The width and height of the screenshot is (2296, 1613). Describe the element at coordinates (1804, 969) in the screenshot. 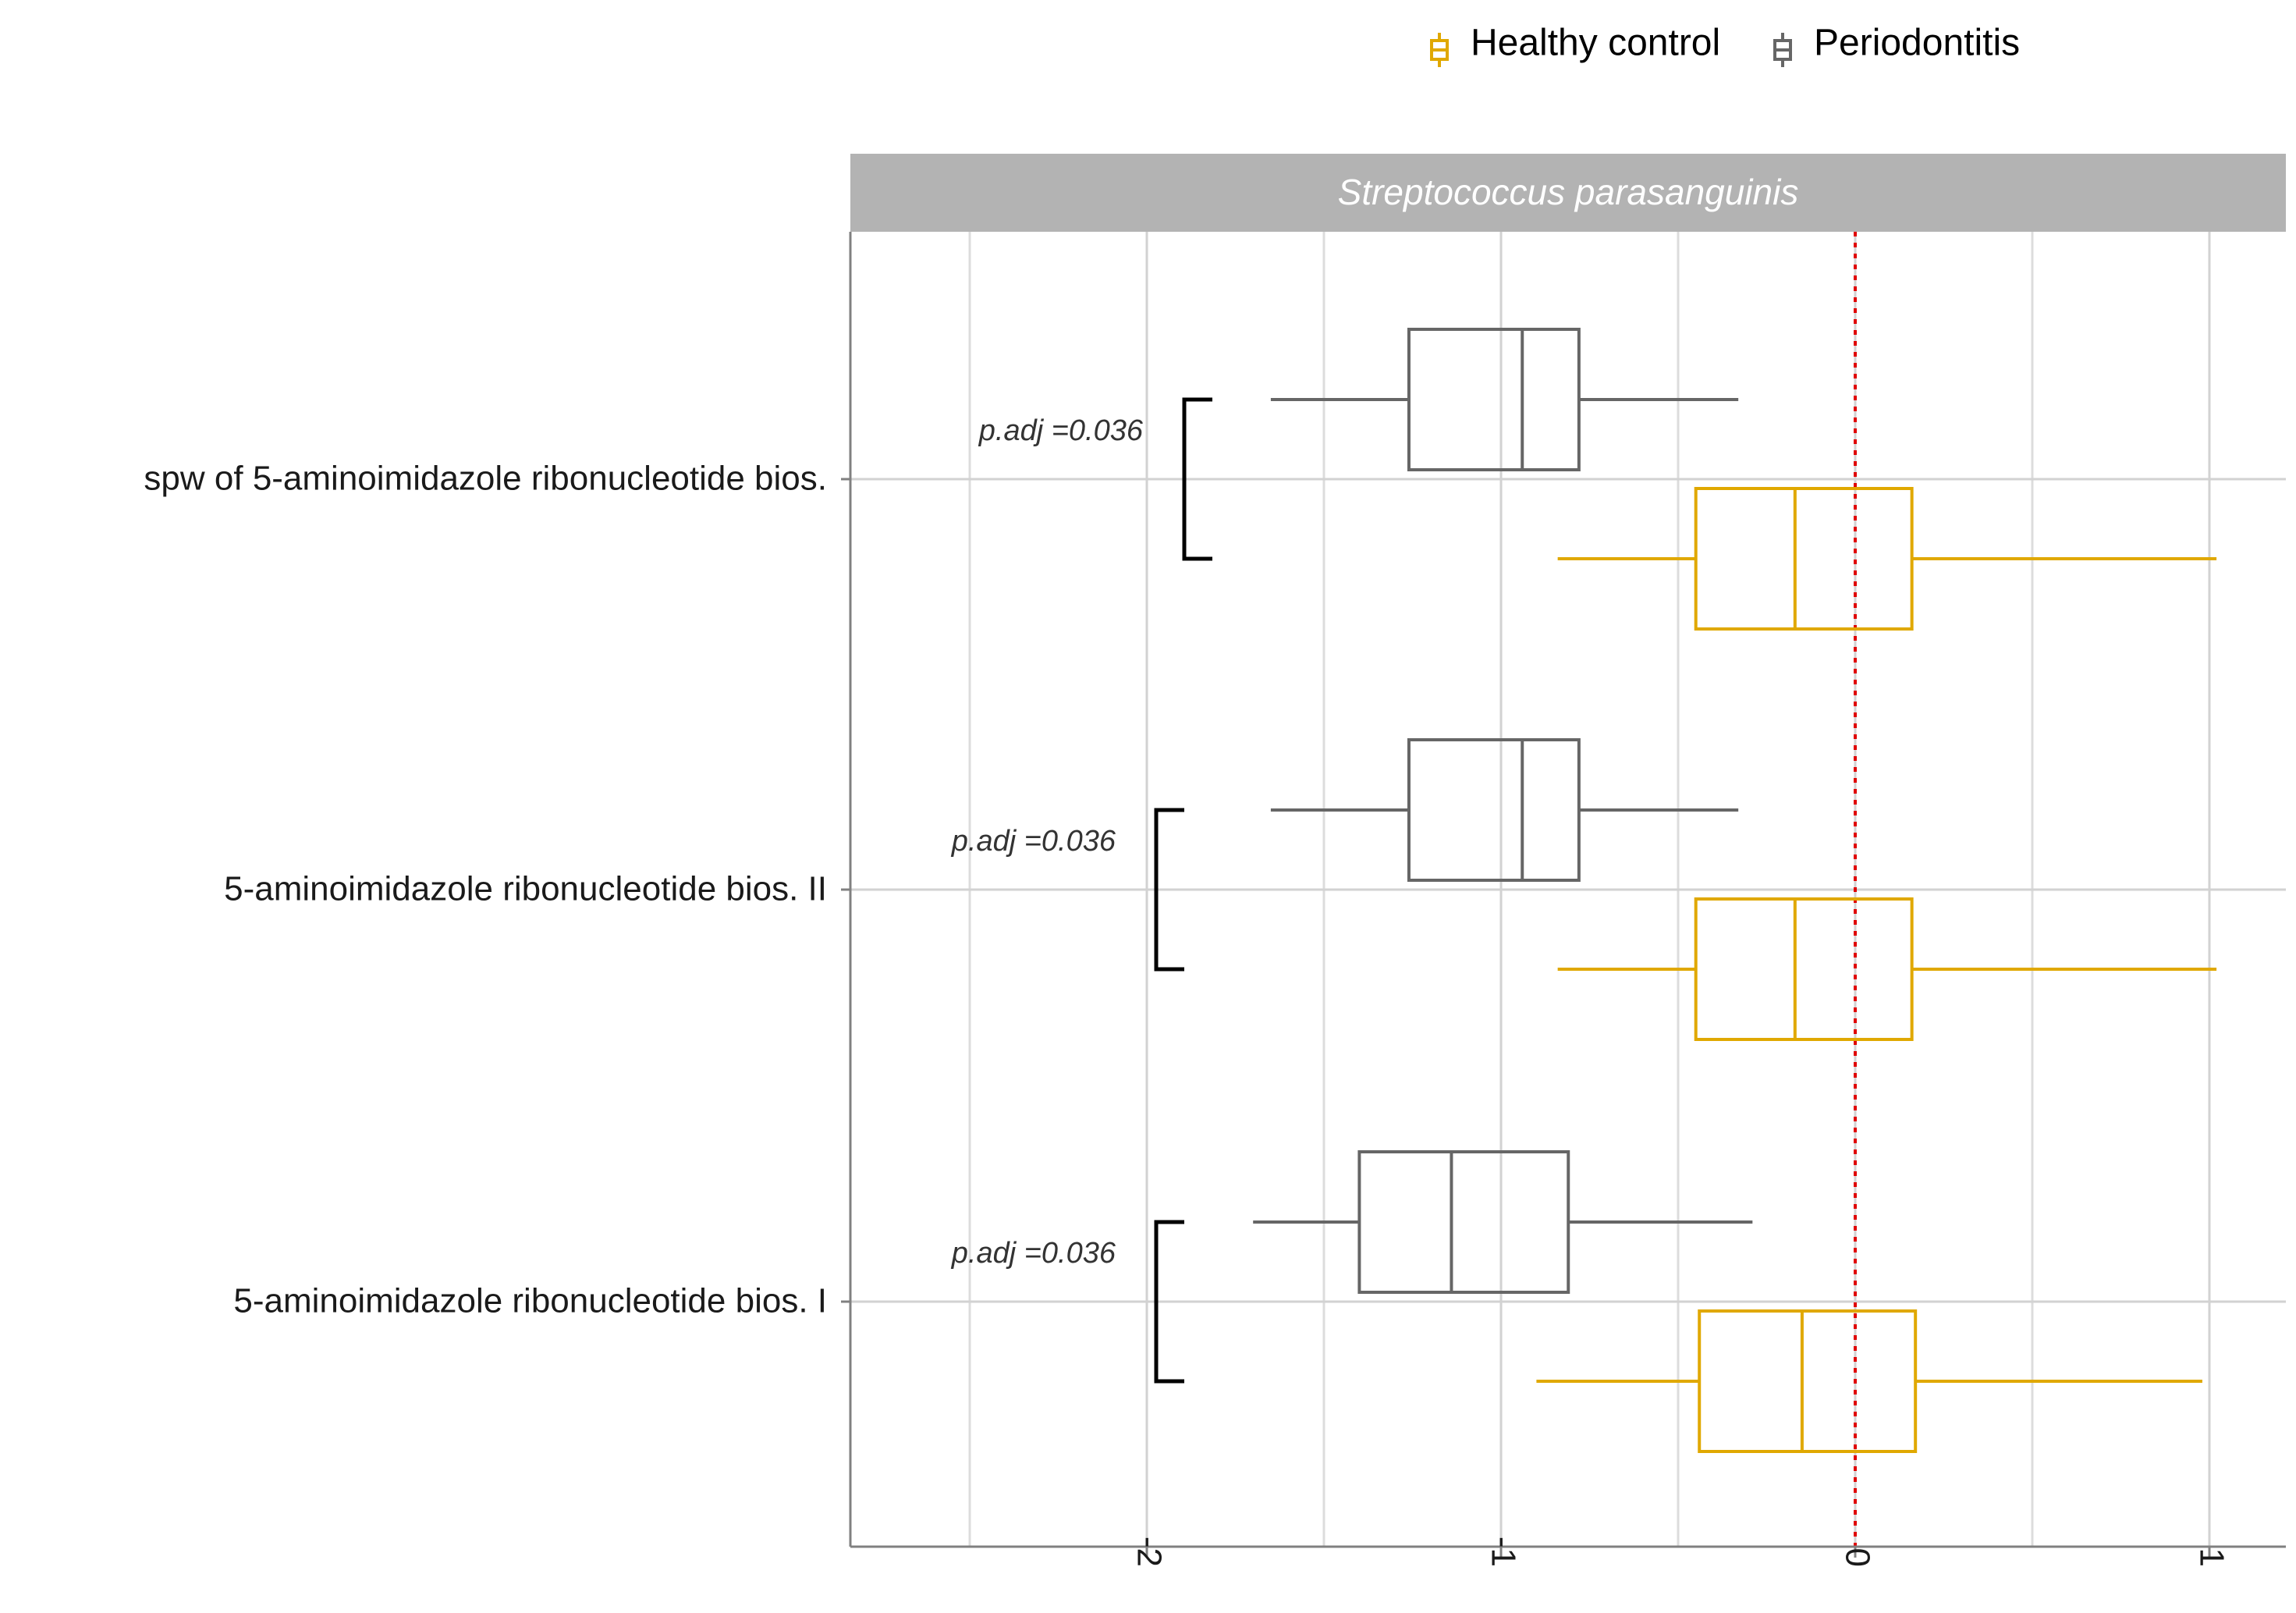

I see `healthy-control-box-1-box` at that location.